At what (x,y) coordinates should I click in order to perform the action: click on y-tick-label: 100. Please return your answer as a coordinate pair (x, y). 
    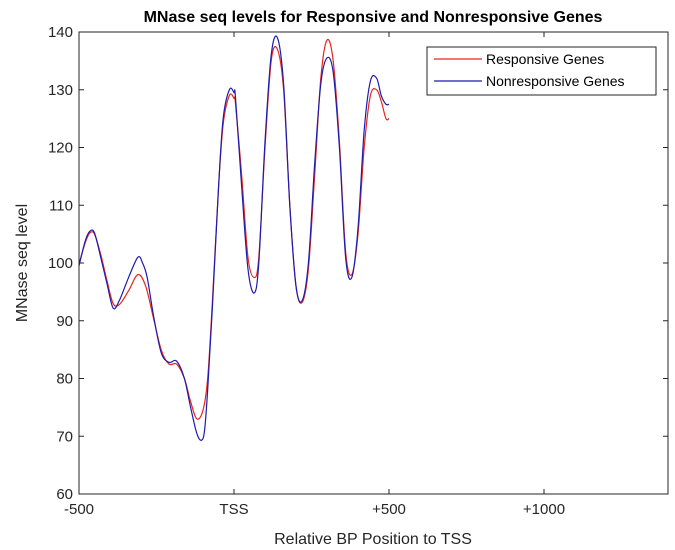
    Looking at the image, I should click on (60, 263).